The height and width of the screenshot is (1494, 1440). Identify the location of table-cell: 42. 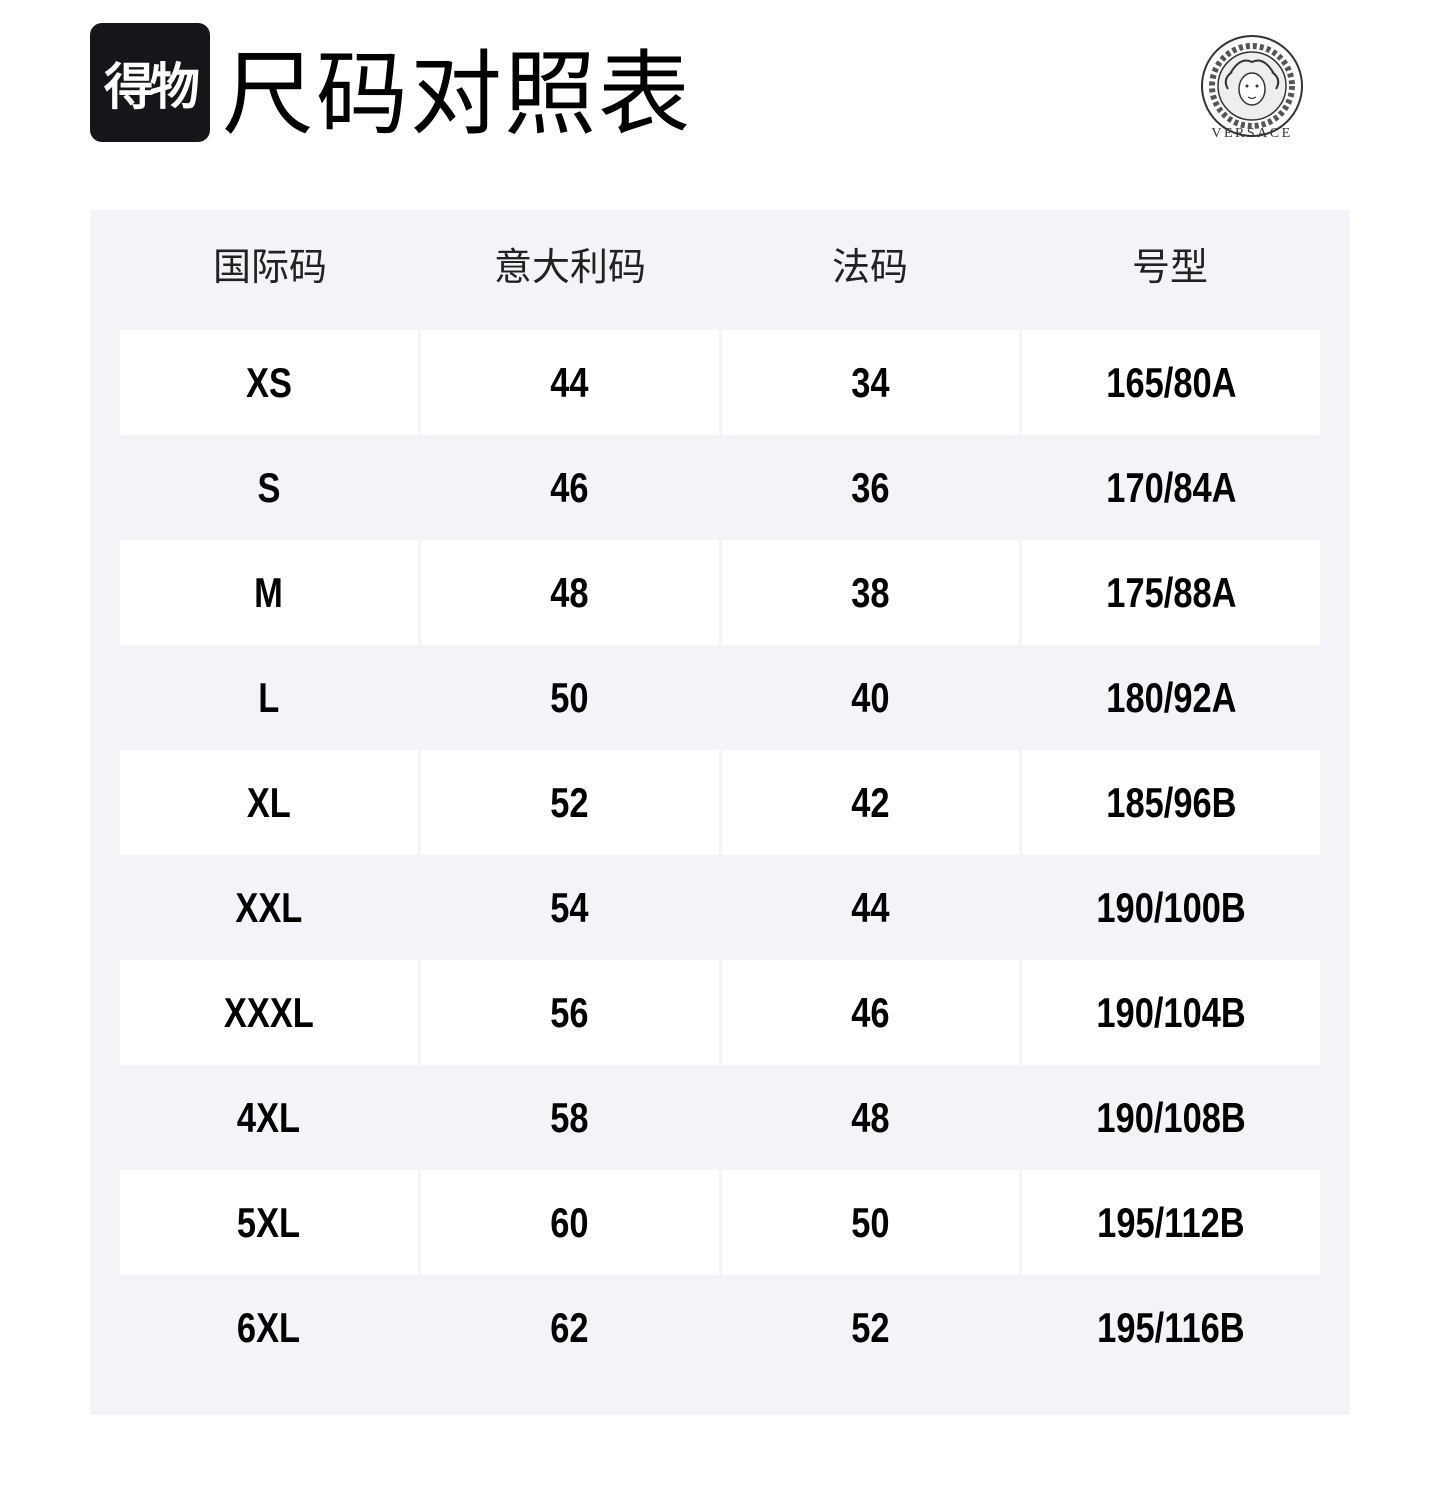
(870, 802).